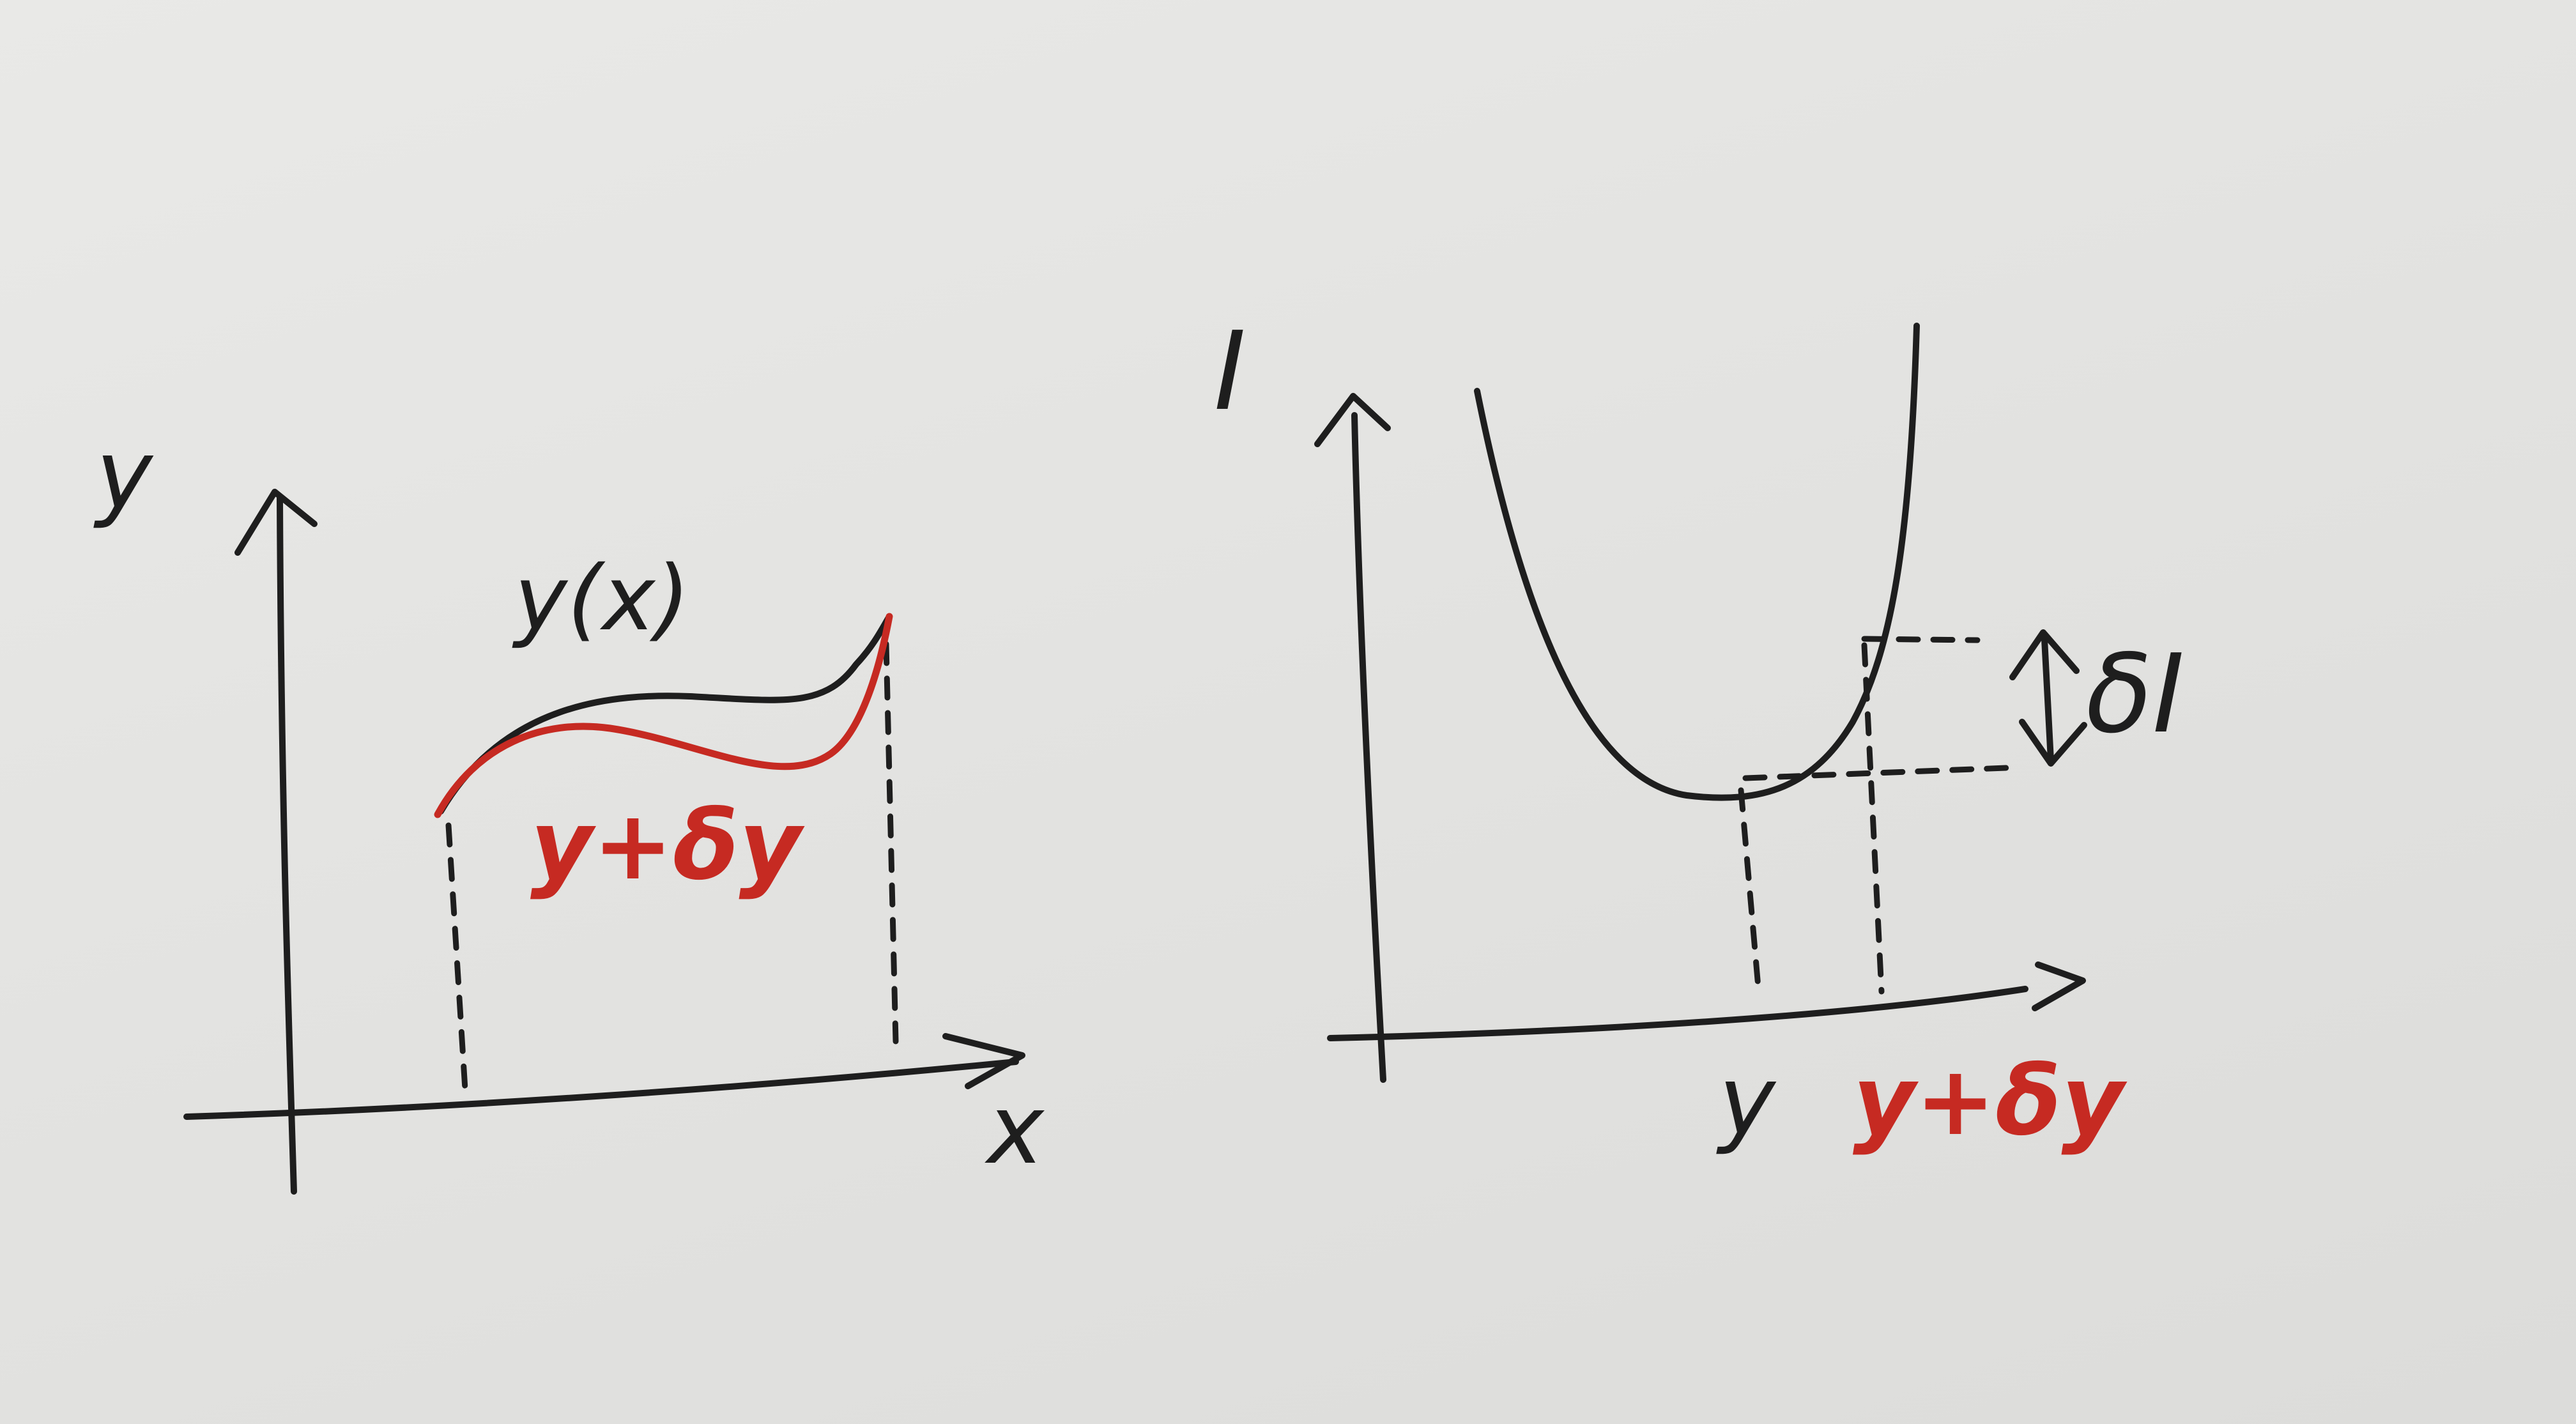 The image size is (2576, 1424). What do you see at coordinates (1368, 747) in the screenshot?
I see `right-i-axis` at bounding box center [1368, 747].